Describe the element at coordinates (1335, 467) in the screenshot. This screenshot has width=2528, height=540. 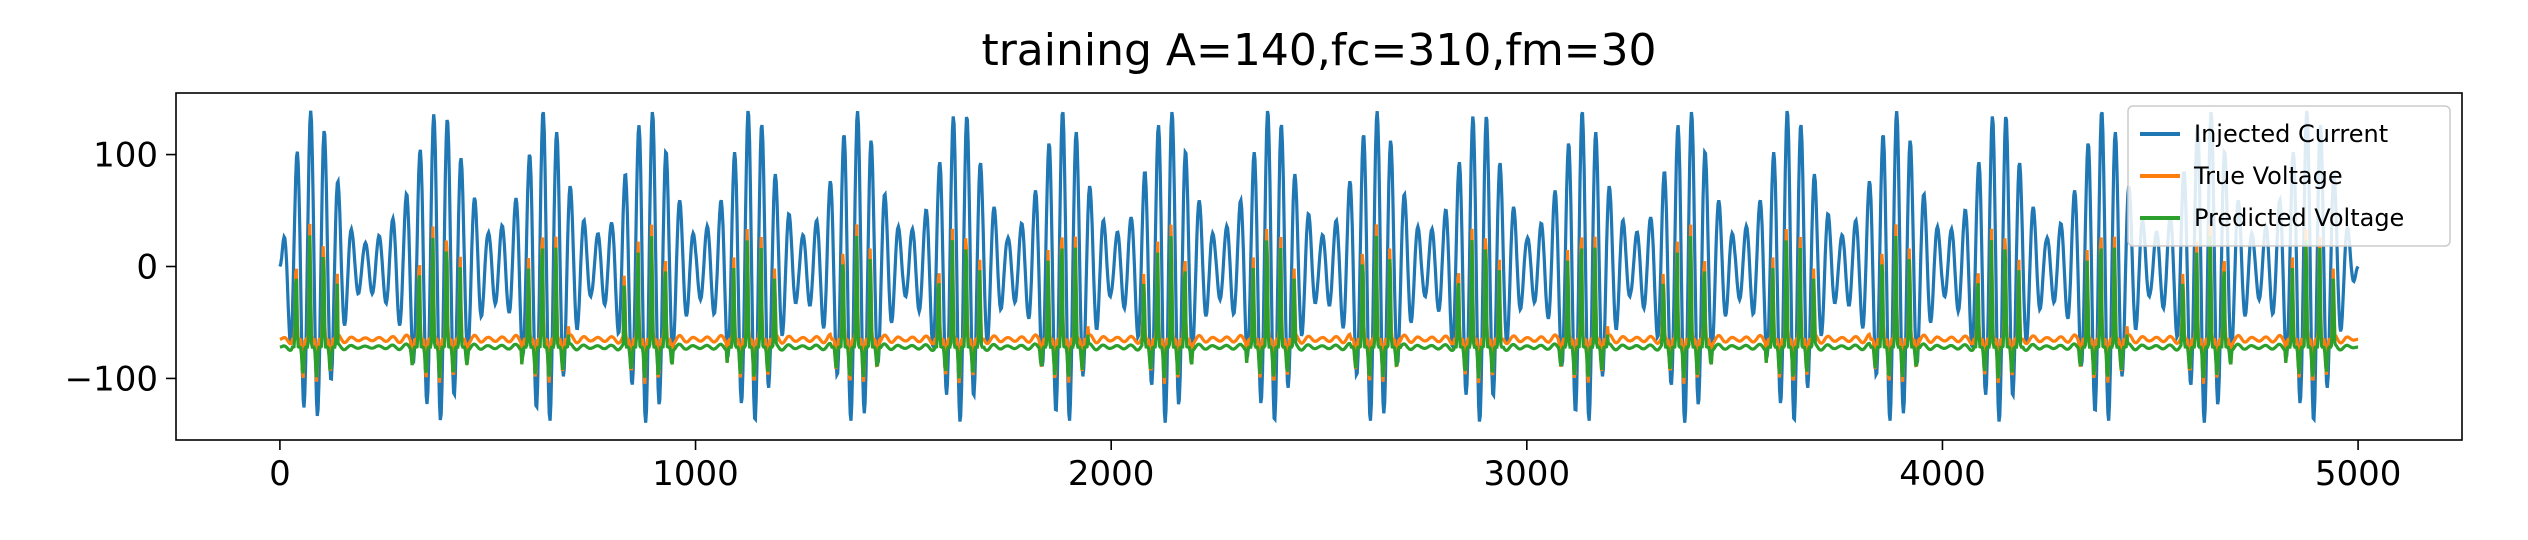
I see `x-axis: 0 1000 2000 3000 4000 5000` at that location.